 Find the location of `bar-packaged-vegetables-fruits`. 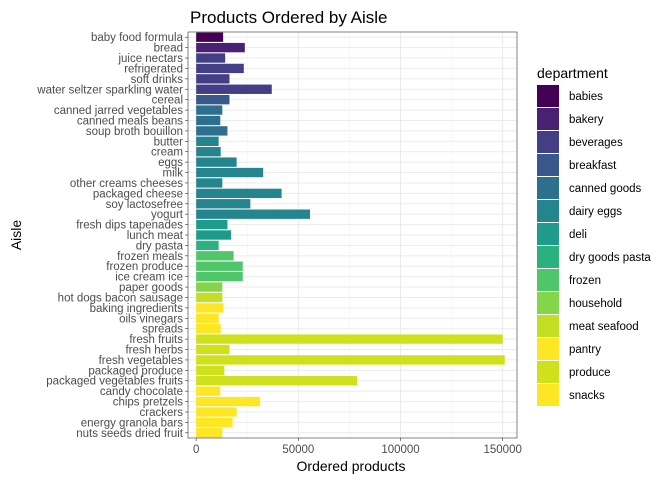

bar-packaged-vegetables-fruits is located at coordinates (277, 381).